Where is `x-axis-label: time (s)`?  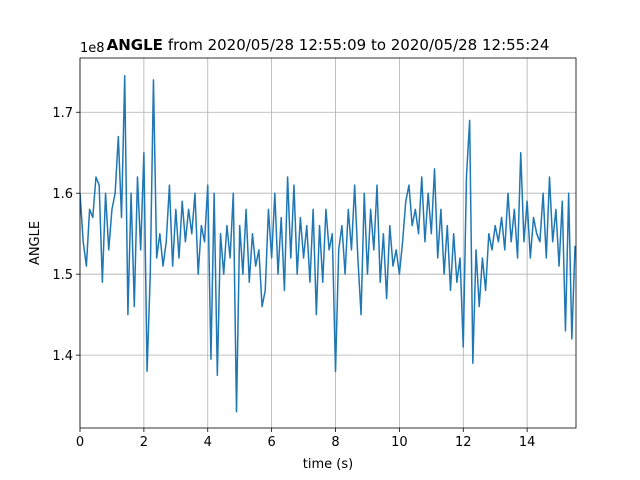 x-axis-label: time (s) is located at coordinates (328, 464).